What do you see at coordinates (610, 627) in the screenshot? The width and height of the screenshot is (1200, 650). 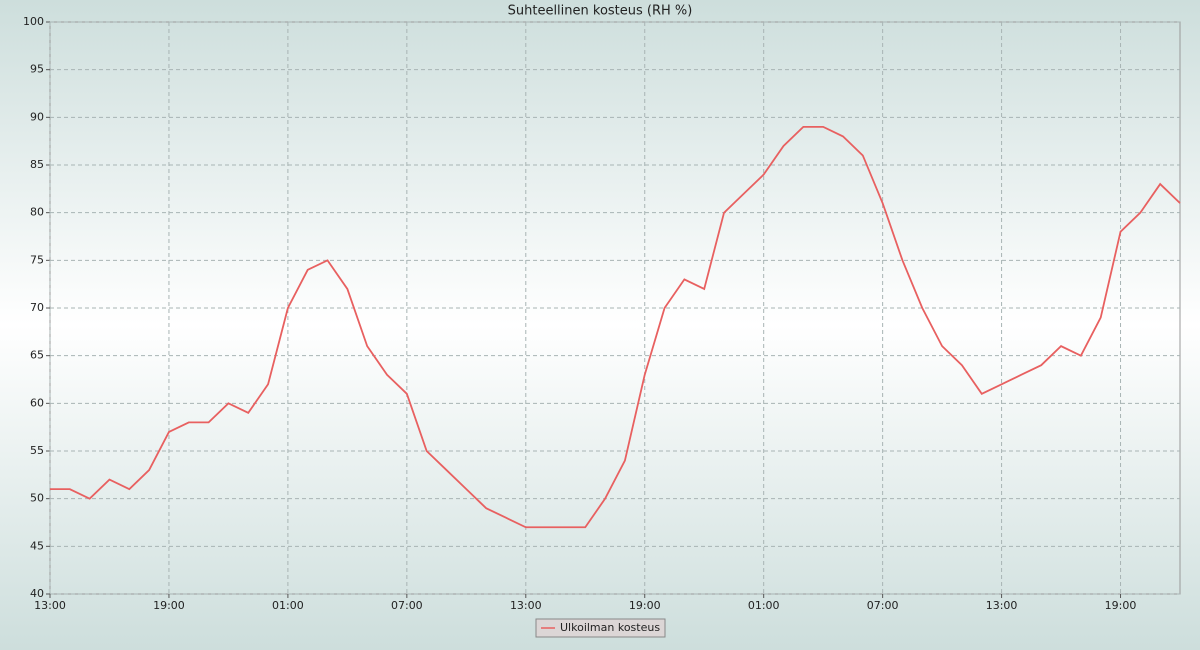 I see `legend-label: Ulkoilman kosteus` at bounding box center [610, 627].